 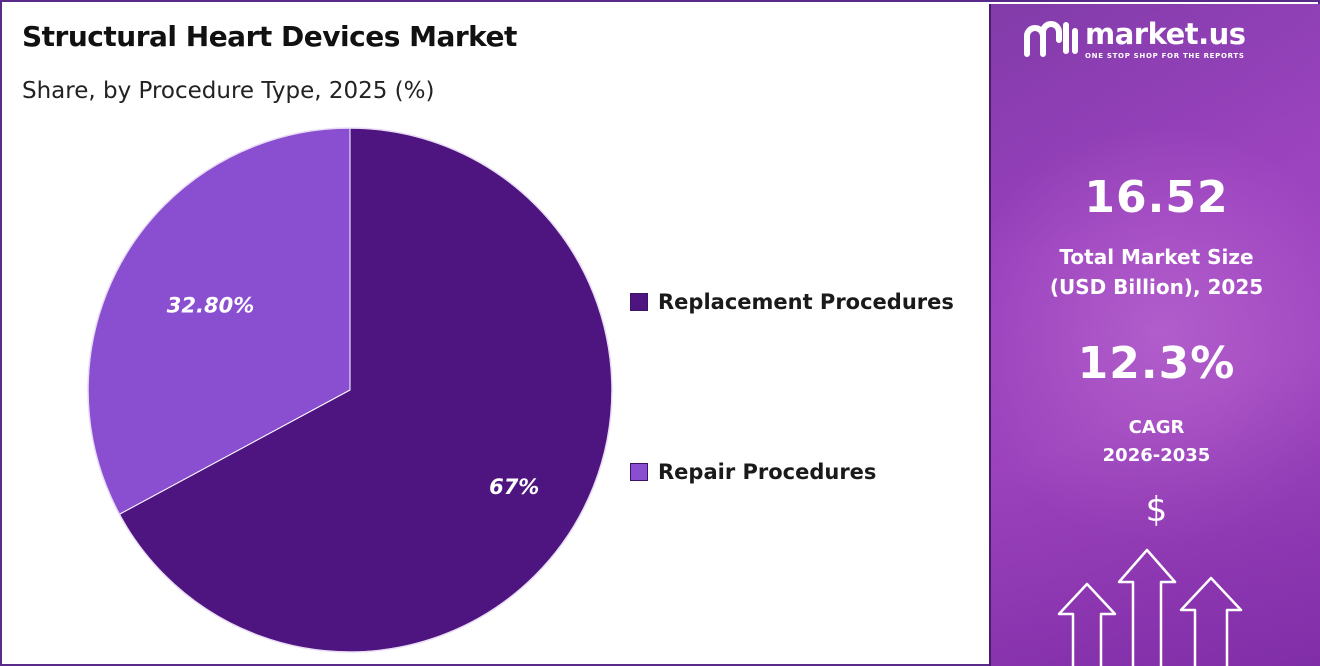 What do you see at coordinates (1156, 287) in the screenshot?
I see `market-size-label-line2: (USD Billion), 2025` at bounding box center [1156, 287].